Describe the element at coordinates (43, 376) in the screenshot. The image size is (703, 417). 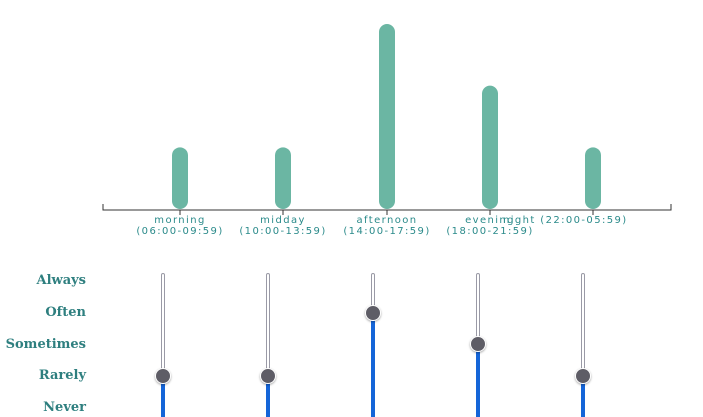
I see `level-label-rarely: Rarely` at that location.